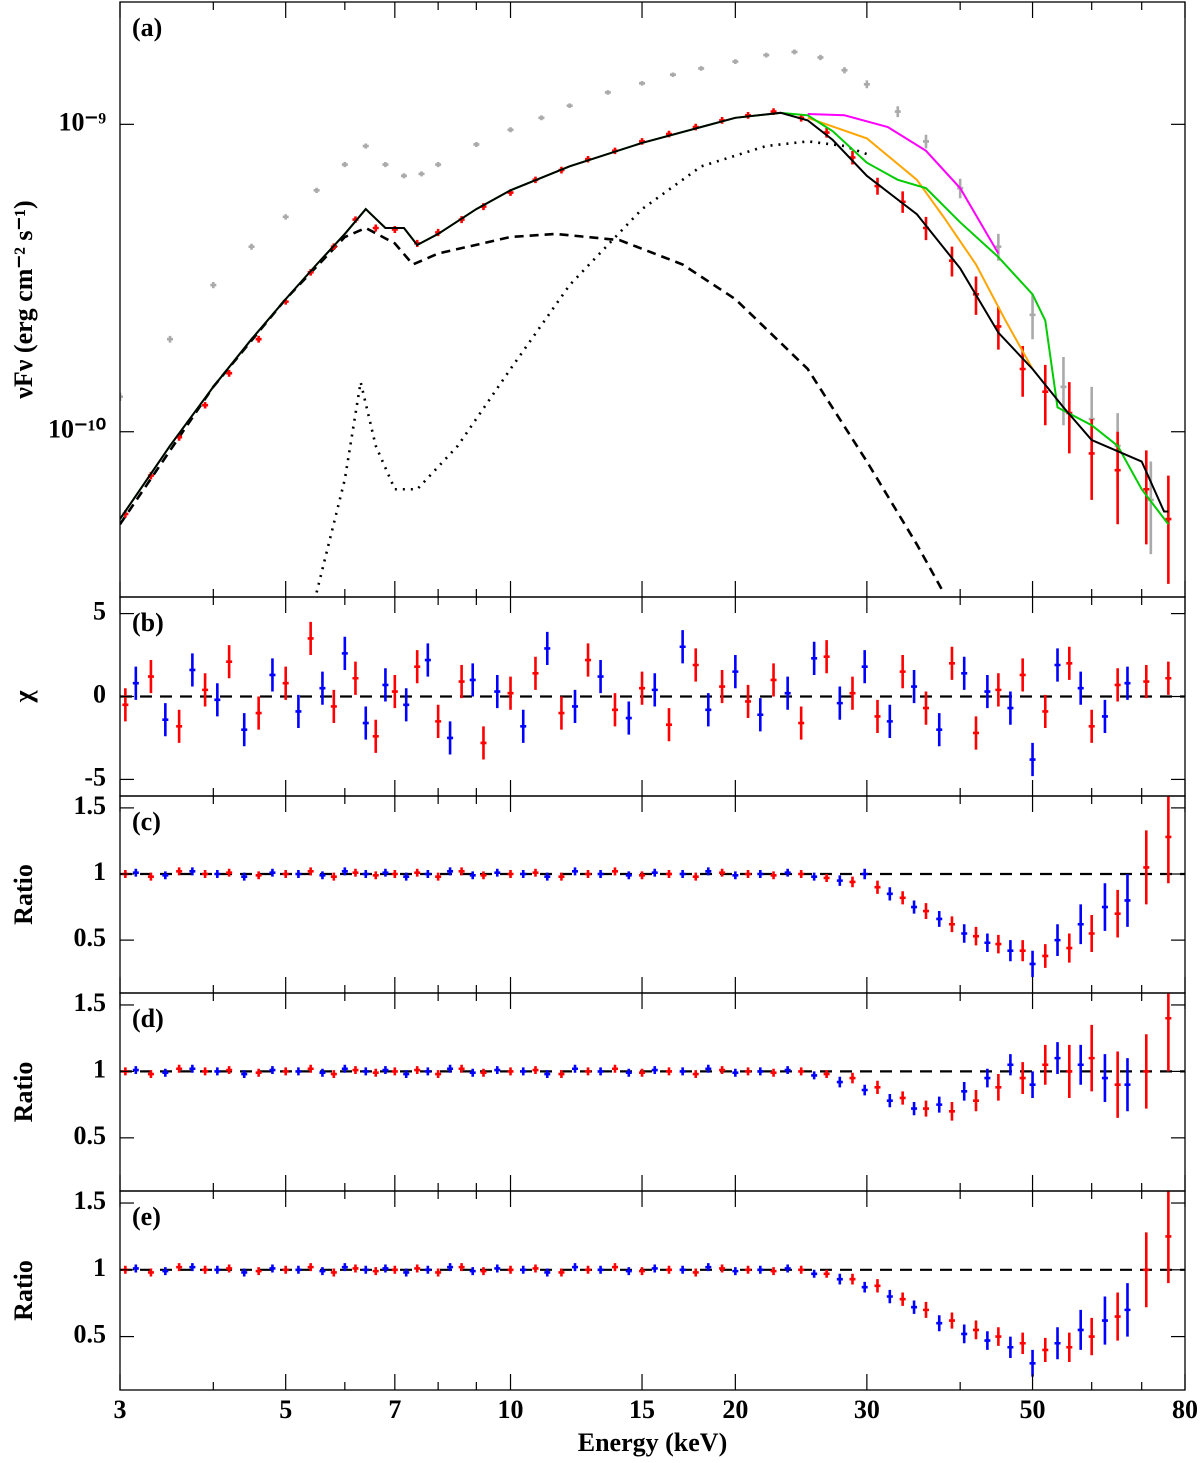 The width and height of the screenshot is (1200, 1463). What do you see at coordinates (23, 299) in the screenshot?
I see `y-axis-label: νFν (erg cm⁻² s⁻¹)` at bounding box center [23, 299].